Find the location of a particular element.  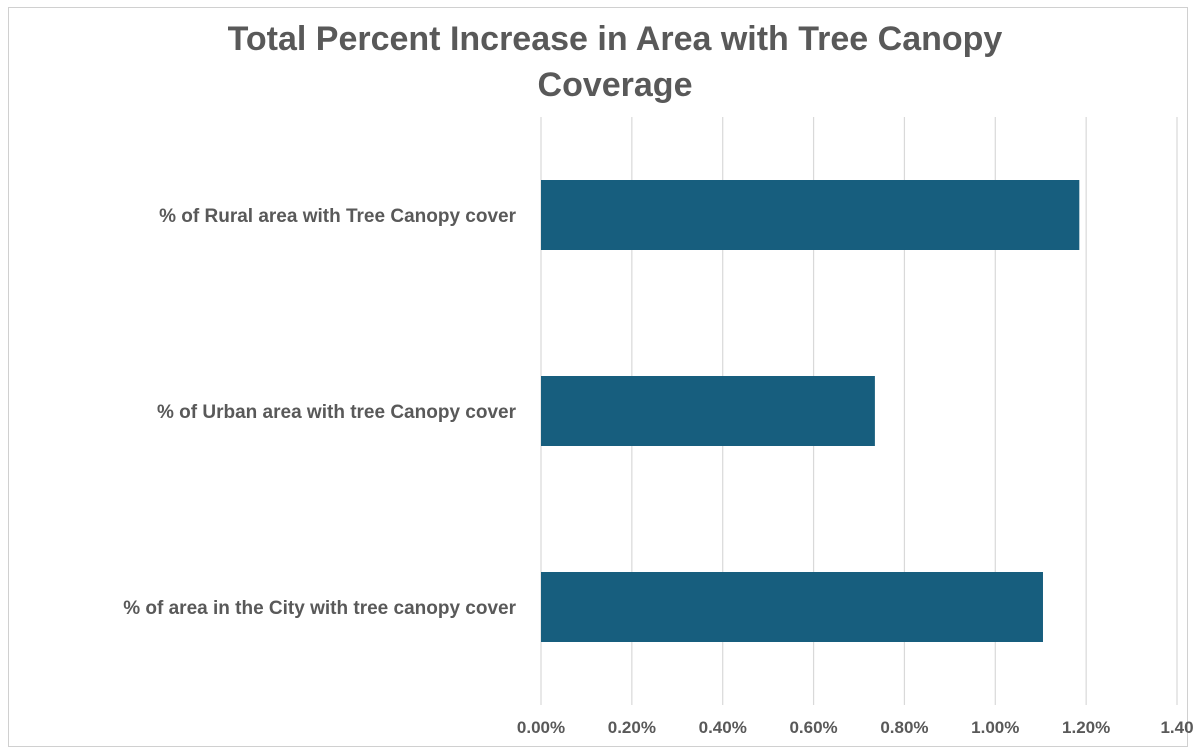

x-axis-tick-labels: 0.00% 0.20% 0.40% 0.60% 0.80% 1.00% 1.20% 1.40 is located at coordinates (855, 727).